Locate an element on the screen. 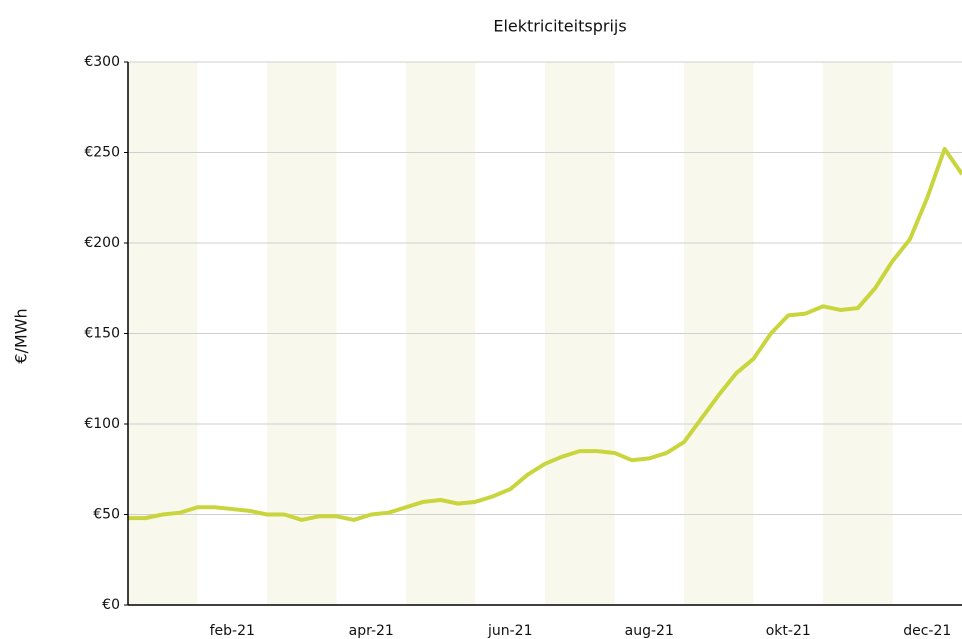 This screenshot has width=962, height=639. y-axis-label: €/MWh is located at coordinates (21, 335).